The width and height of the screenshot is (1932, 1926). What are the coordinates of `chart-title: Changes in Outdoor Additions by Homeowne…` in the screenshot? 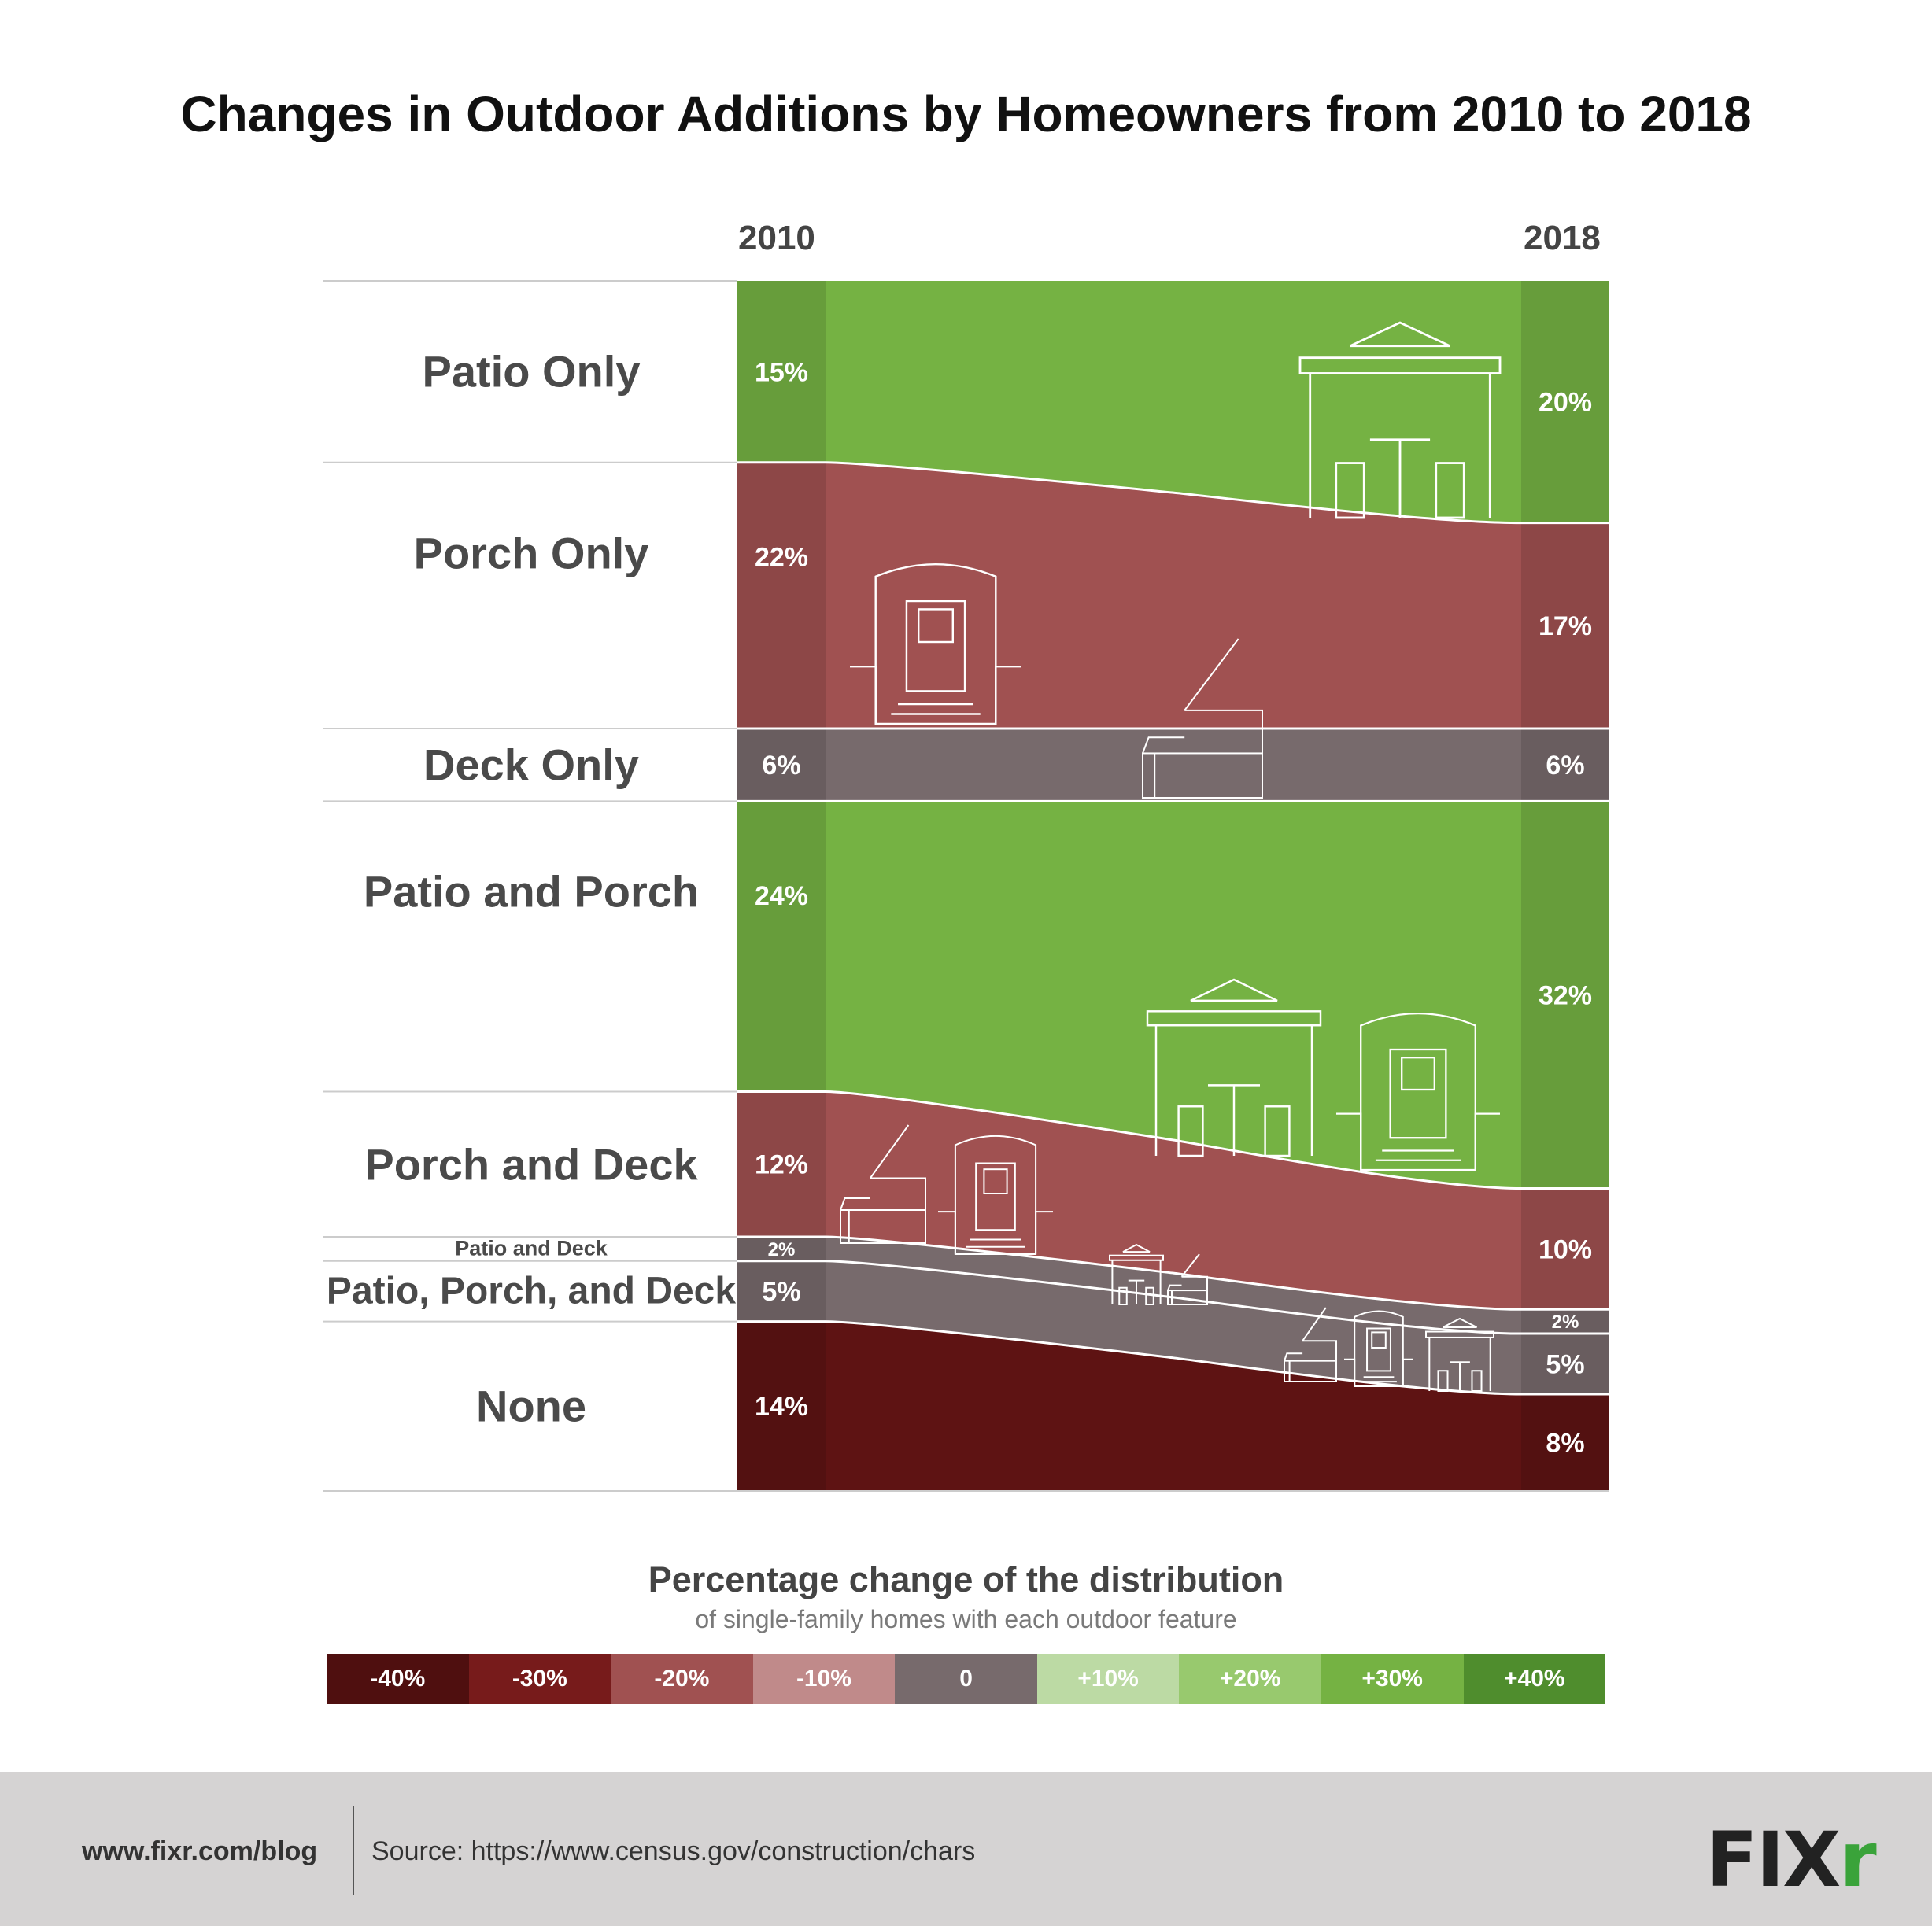 It's located at (966, 114).